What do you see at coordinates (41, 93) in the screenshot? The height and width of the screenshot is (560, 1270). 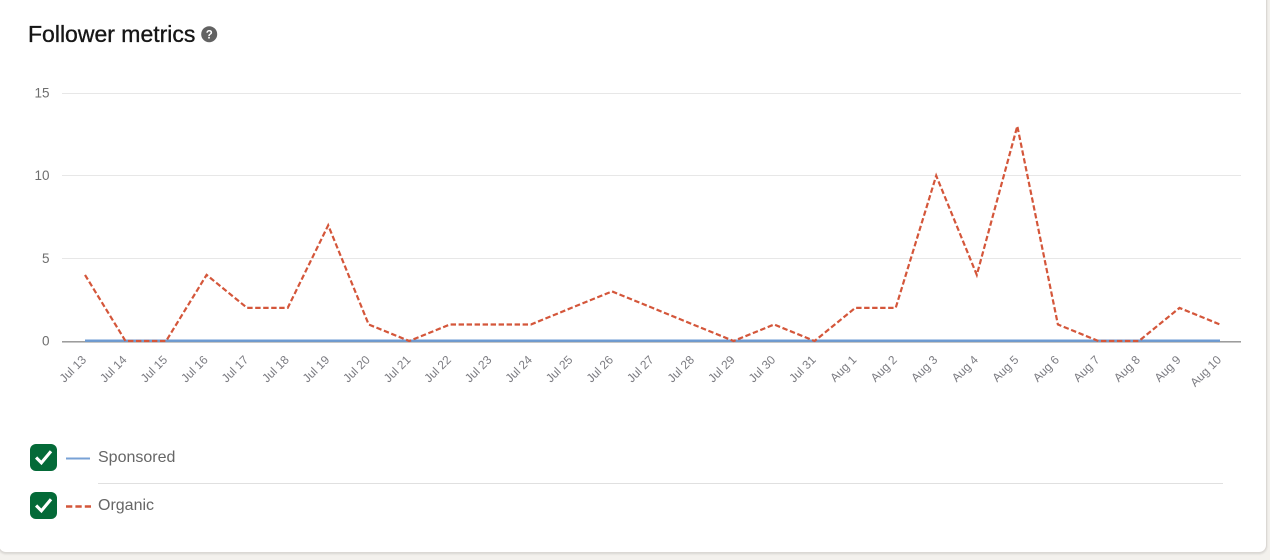 I see `svg-text: 15` at bounding box center [41, 93].